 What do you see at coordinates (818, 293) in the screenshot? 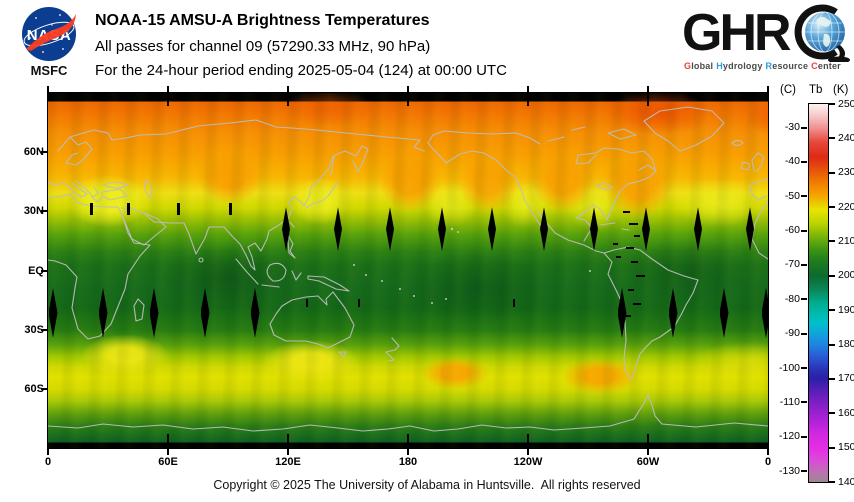
I see `colorbar-gradient` at bounding box center [818, 293].